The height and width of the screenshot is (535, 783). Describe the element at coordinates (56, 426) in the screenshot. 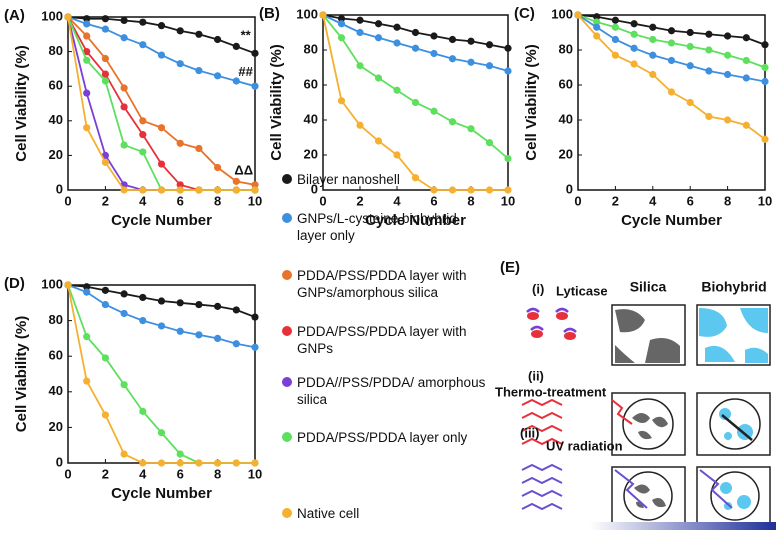

I see `y-tick-label: 20` at that location.